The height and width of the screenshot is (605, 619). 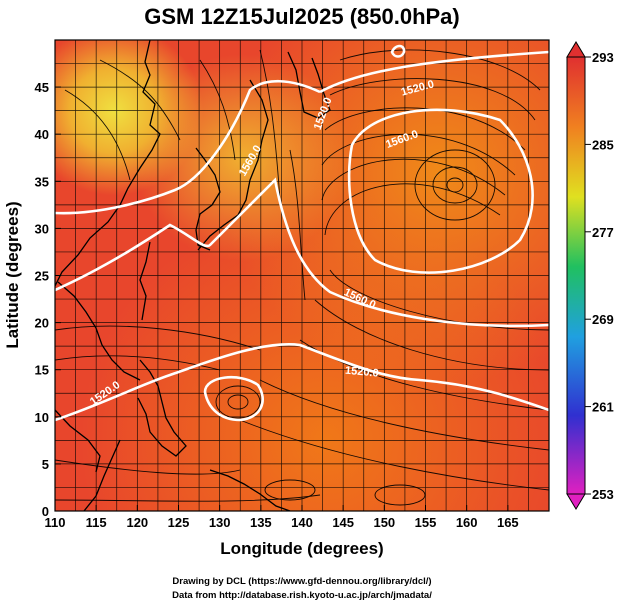 I want to click on colorbar-scale, so click(x=576, y=275).